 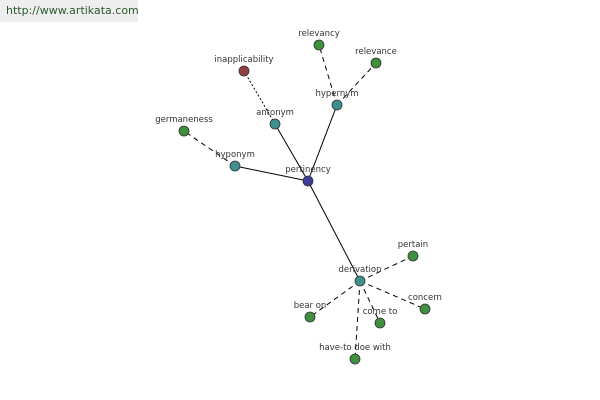 I want to click on node-label: relevancy, so click(x=318, y=34).